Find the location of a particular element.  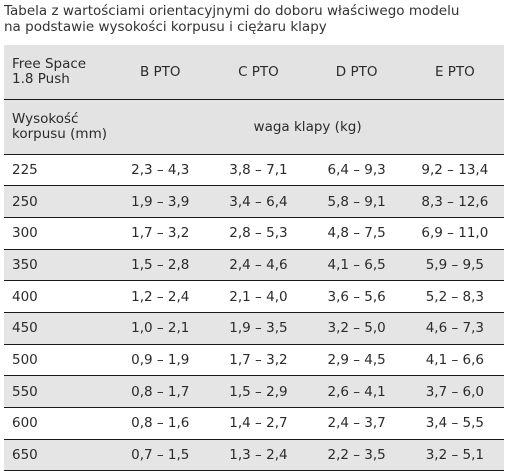

table-row: 650 0,7 – 1,5 1,3 – 2,4 2,2 – 3,5 3,2 – 5,1 is located at coordinates (254, 455).